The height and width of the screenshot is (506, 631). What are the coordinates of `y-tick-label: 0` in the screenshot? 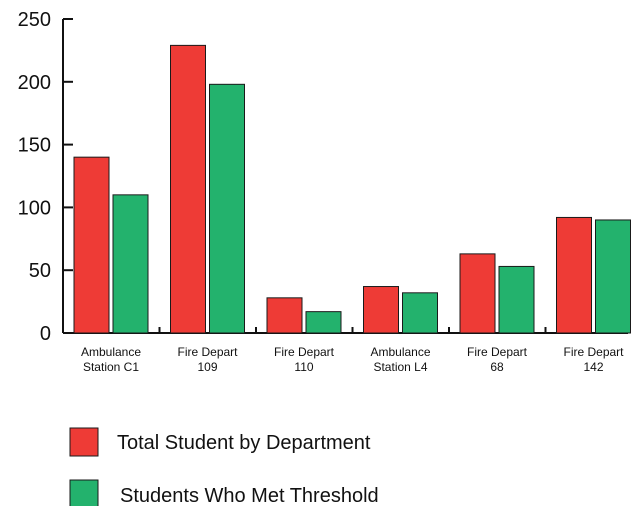 It's located at (45, 334).